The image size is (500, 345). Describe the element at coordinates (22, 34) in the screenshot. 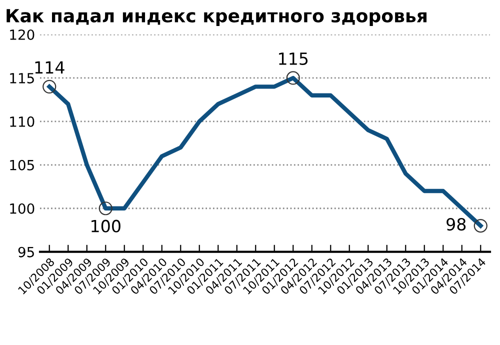

I see `y-tick-label: 120` at that location.